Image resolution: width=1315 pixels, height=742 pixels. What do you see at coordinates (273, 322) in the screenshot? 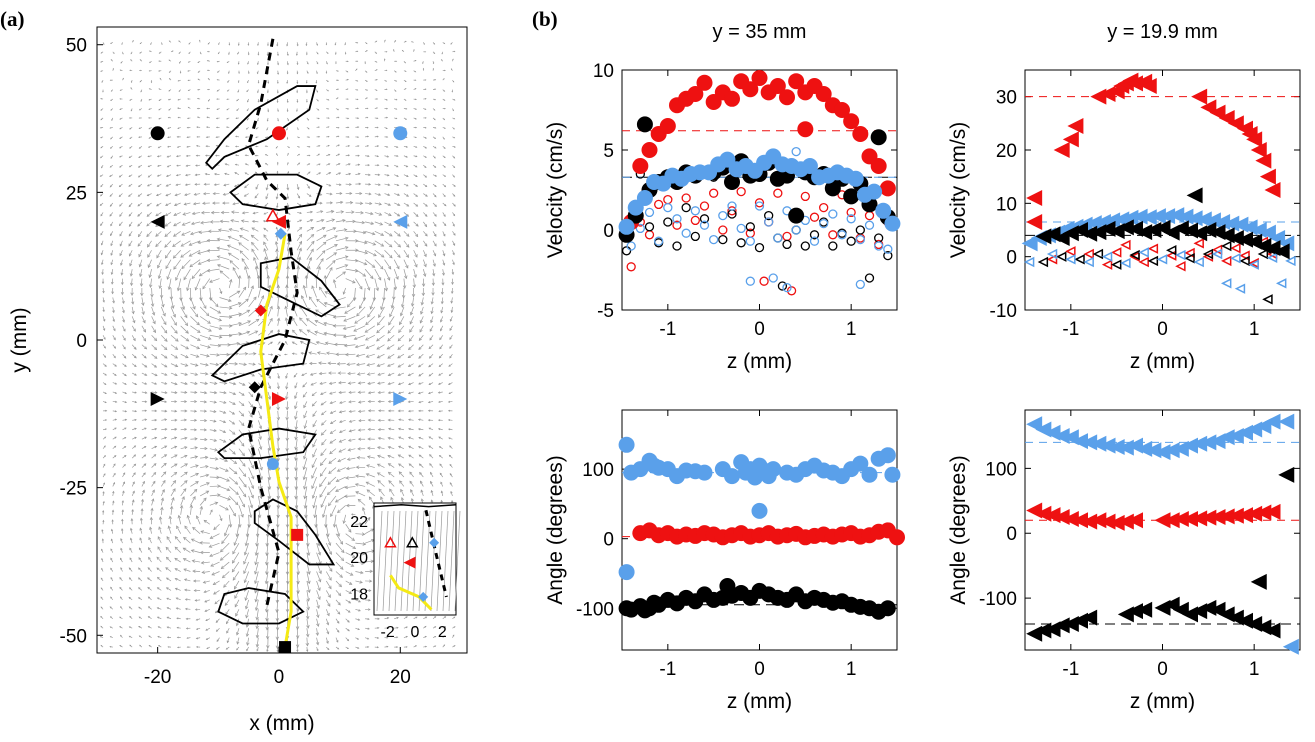
I see `dashed-midline` at bounding box center [273, 322].